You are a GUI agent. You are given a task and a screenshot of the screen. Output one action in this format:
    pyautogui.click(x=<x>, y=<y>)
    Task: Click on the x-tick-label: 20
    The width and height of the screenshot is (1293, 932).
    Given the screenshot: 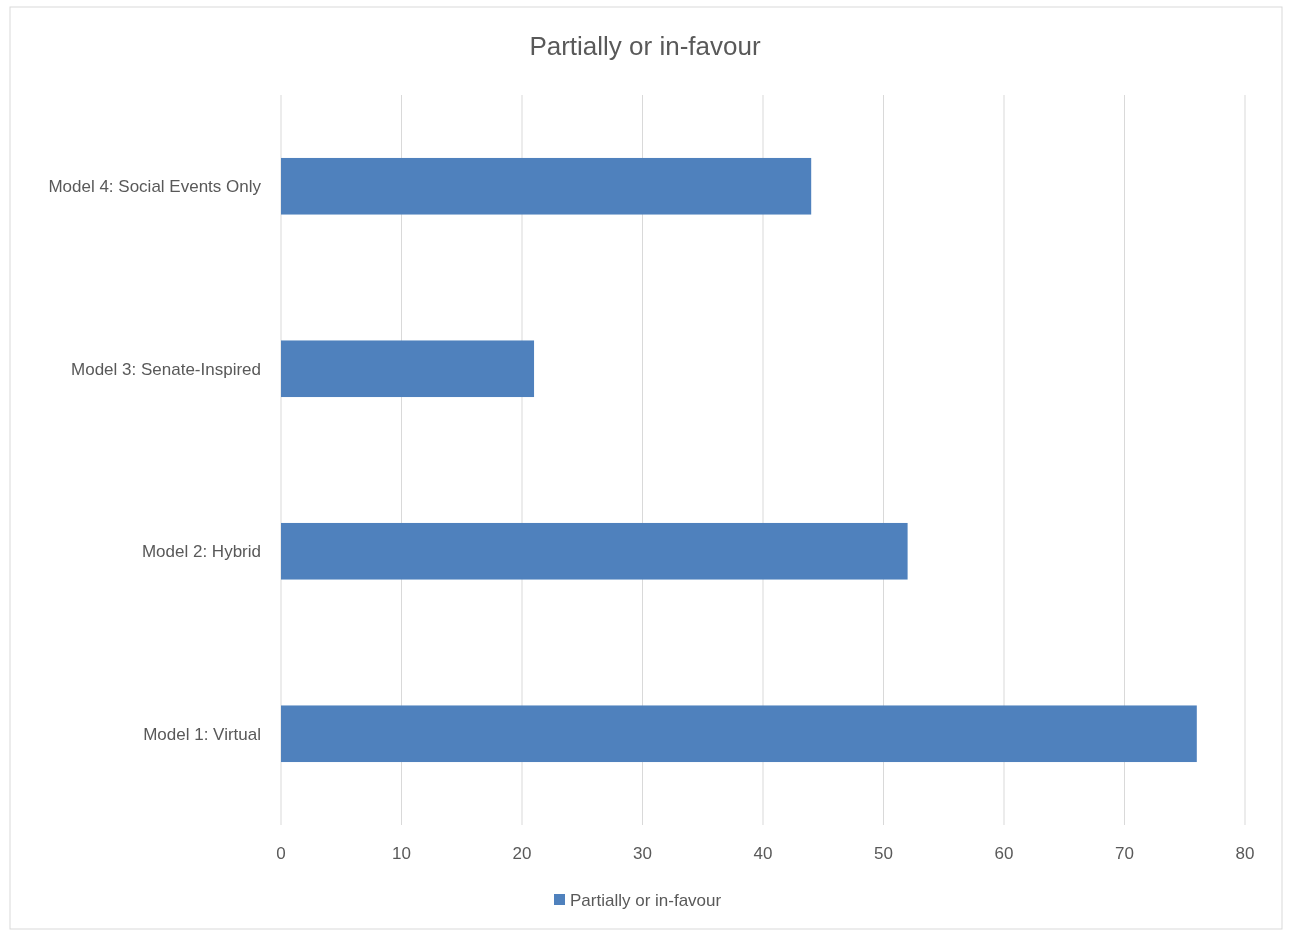 What is the action you would take?
    pyautogui.click(x=522, y=853)
    